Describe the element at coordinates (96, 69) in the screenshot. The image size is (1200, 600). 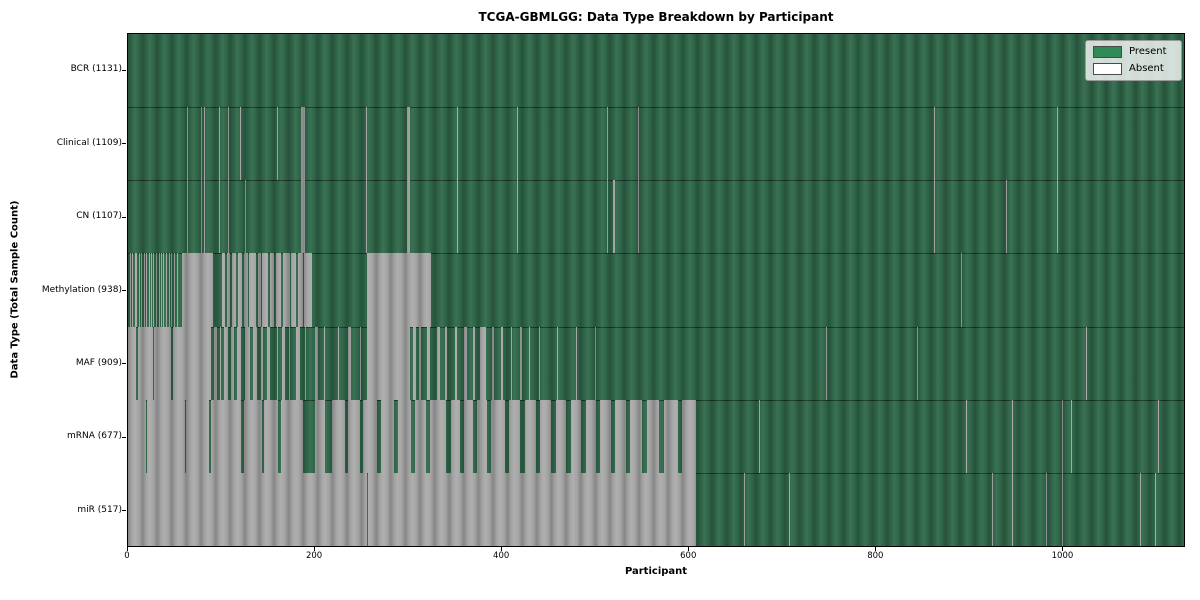
I see `ytick-label-bcr: BCR (1131)` at that location.